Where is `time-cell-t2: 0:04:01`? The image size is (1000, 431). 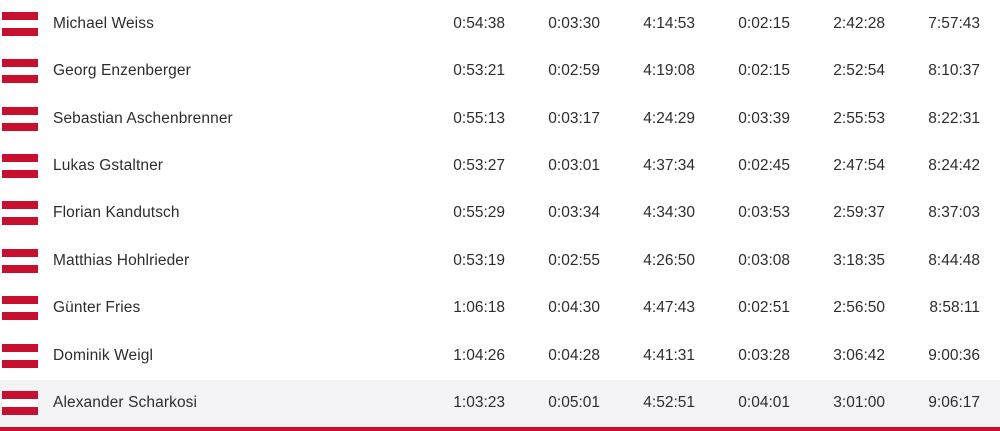
time-cell-t2: 0:04:01 is located at coordinates (764, 403).